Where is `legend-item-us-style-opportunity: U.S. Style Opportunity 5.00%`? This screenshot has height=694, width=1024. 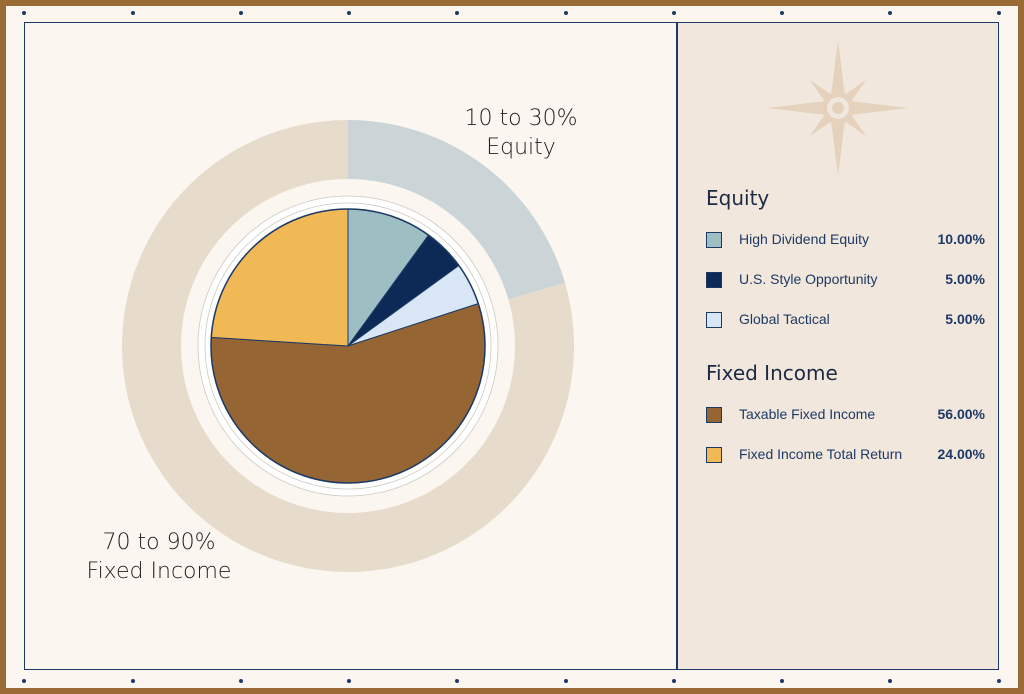 legend-item-us-style-opportunity: U.S. Style Opportunity 5.00% is located at coordinates (847, 281).